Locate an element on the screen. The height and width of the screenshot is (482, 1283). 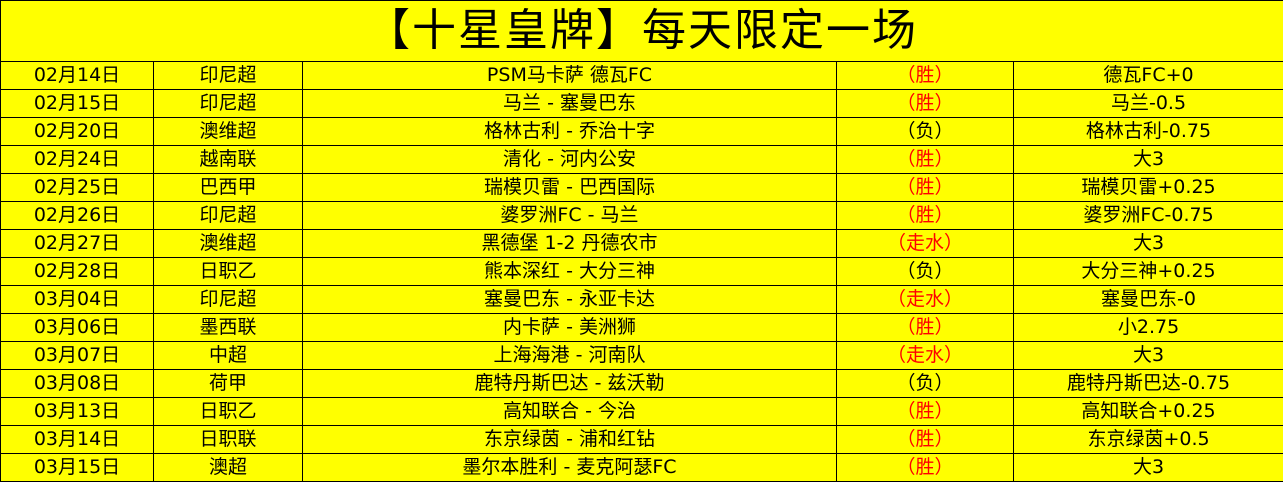
date-cell: 03月08日 is located at coordinates (77, 383).